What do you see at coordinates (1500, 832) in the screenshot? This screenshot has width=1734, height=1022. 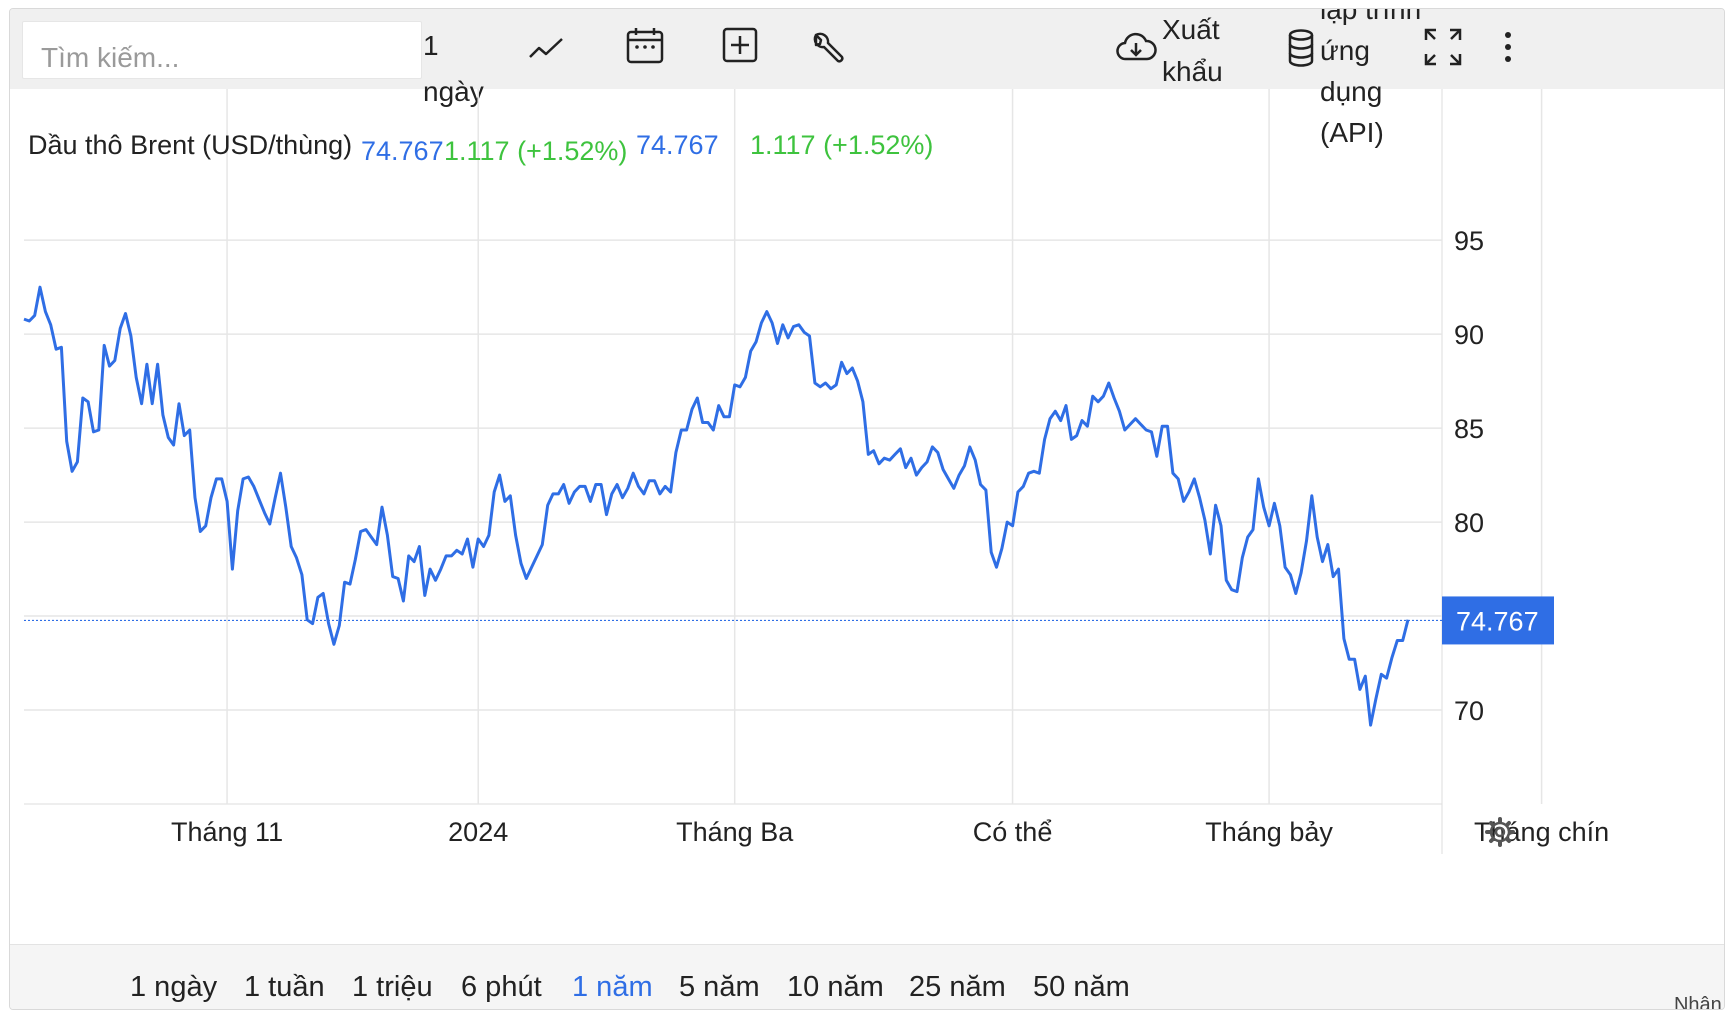 I see `settings-gear-icon` at bounding box center [1500, 832].